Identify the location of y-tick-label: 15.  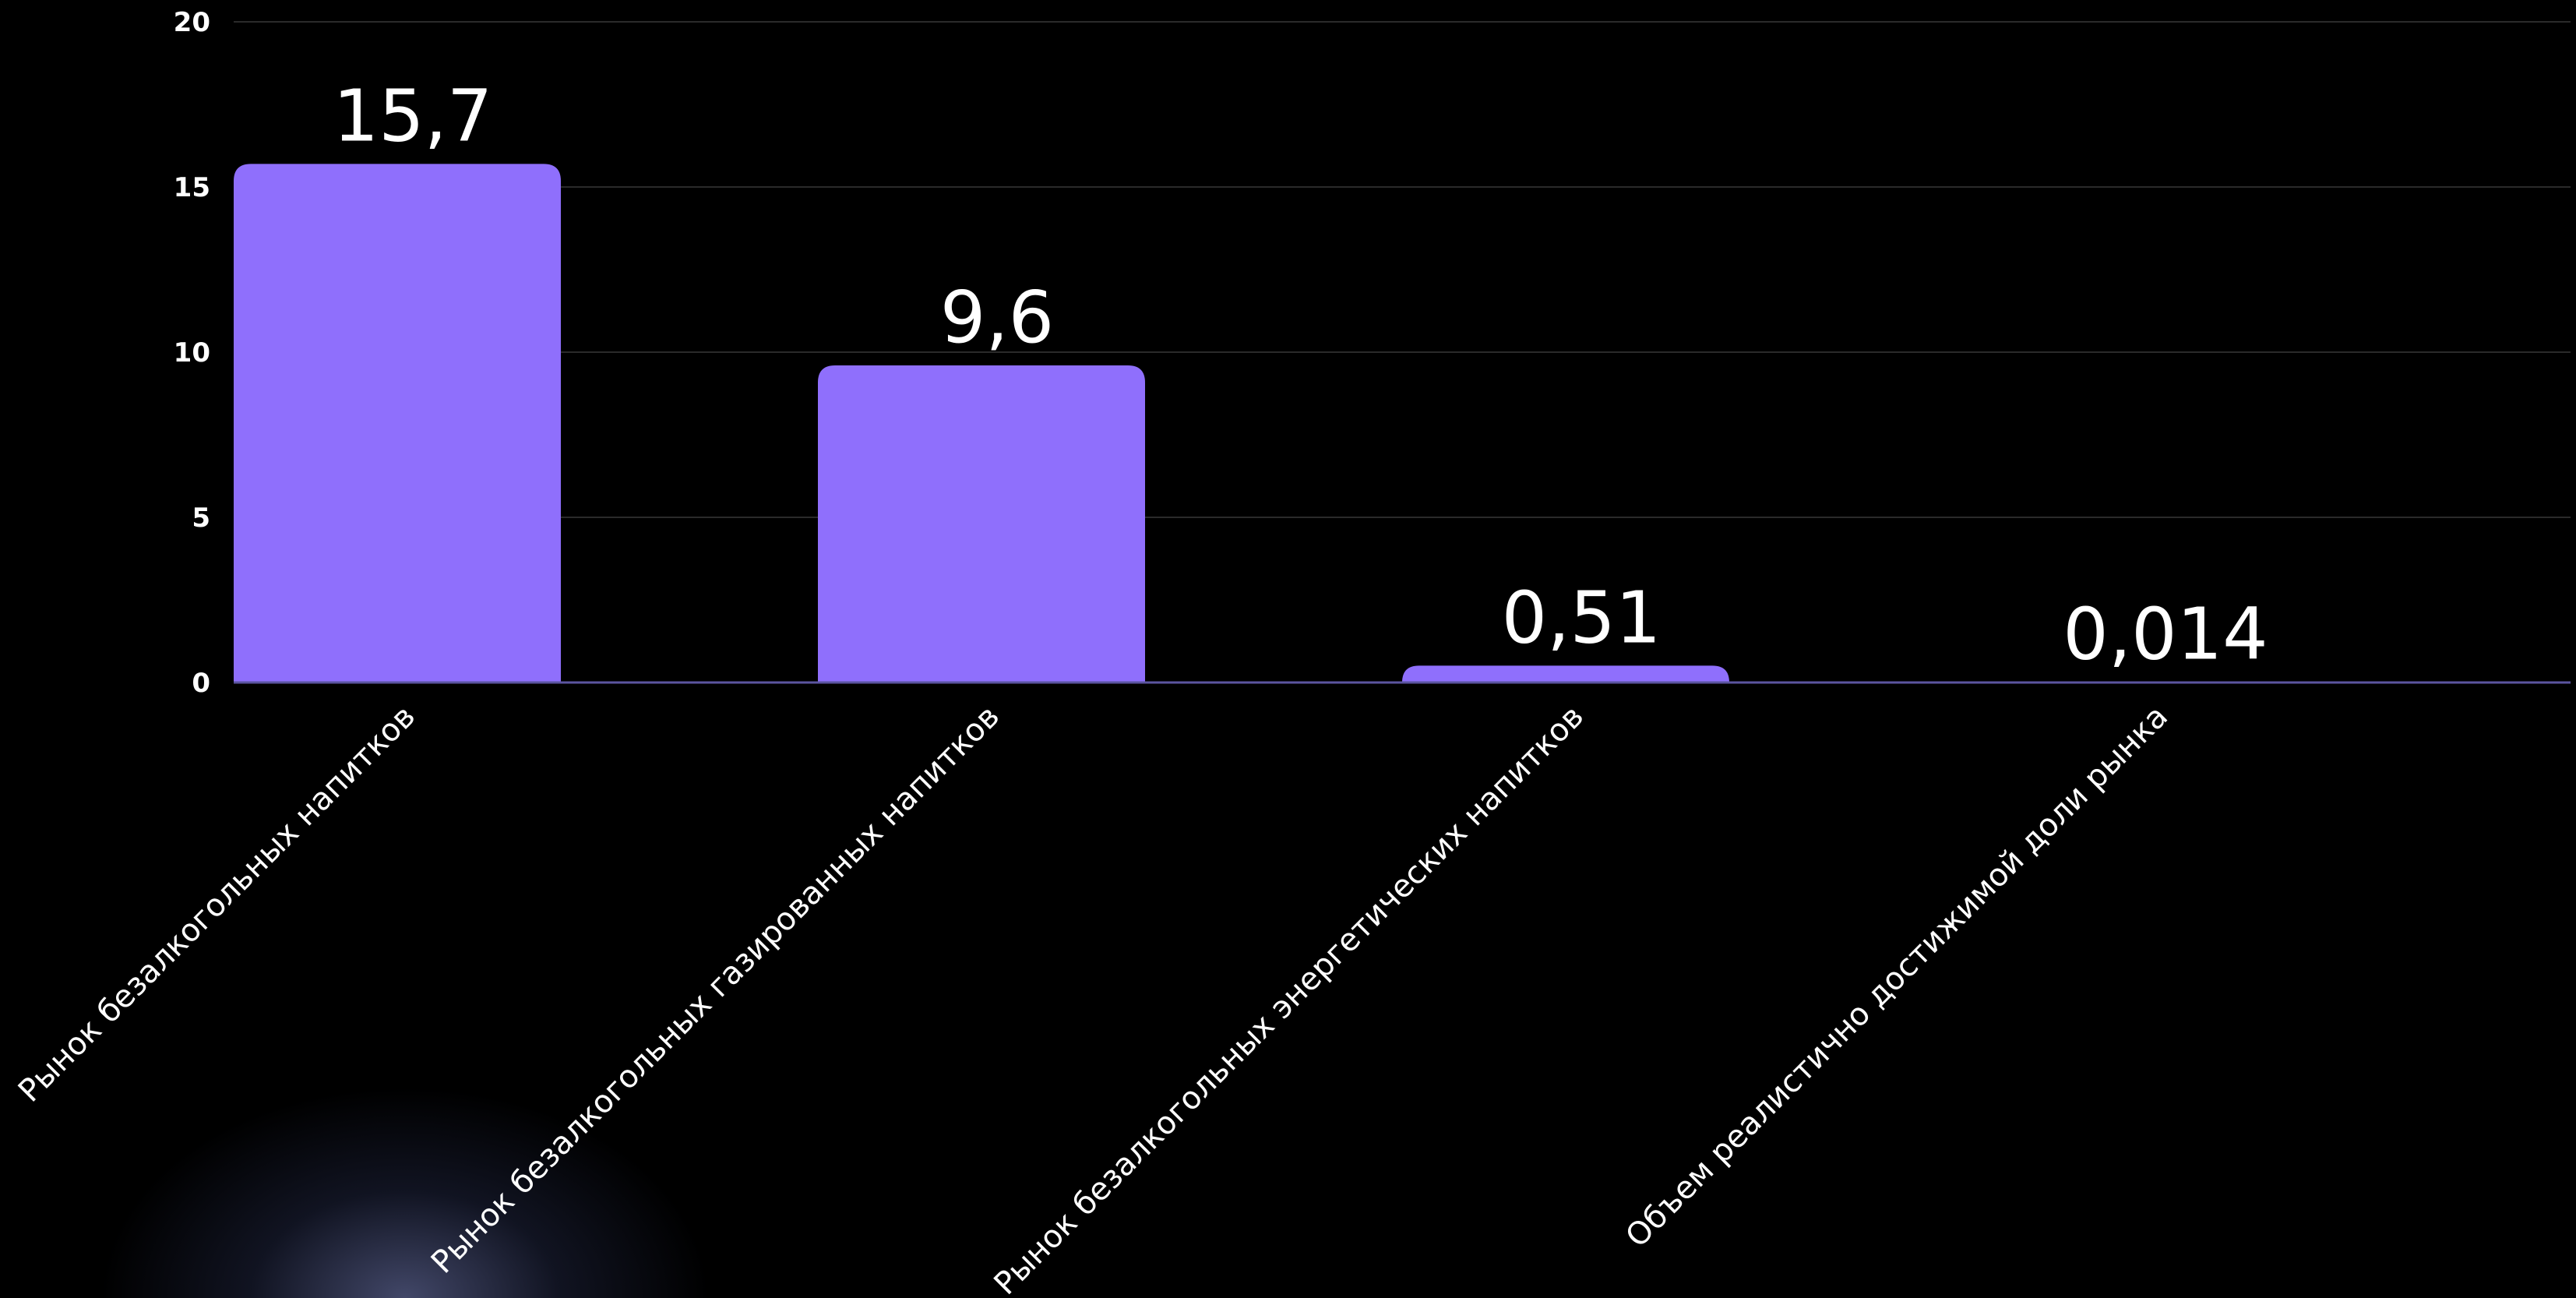
(192, 188).